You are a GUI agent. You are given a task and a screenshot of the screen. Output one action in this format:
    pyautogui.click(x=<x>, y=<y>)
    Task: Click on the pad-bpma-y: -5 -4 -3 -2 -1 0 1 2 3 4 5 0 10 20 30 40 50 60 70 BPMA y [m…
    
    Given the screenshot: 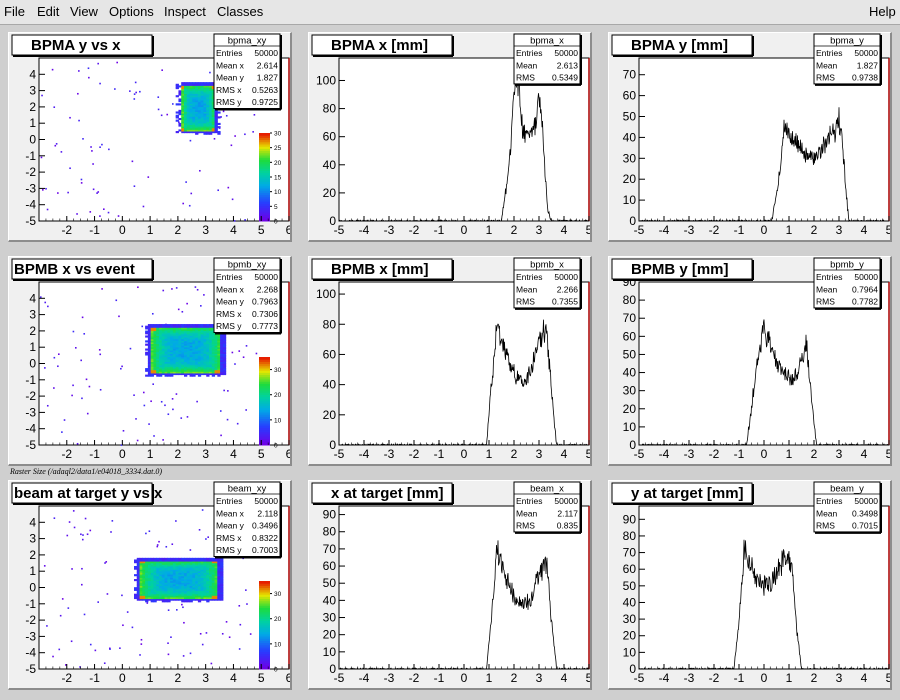 What is the action you would take?
    pyautogui.click(x=750, y=137)
    